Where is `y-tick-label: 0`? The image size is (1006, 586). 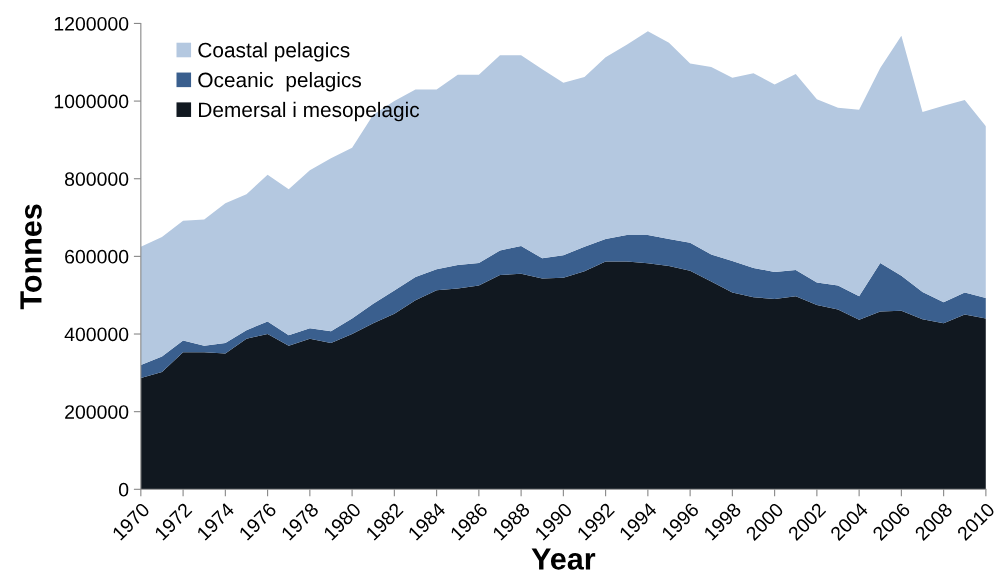 y-tick-label: 0 is located at coordinates (123, 489).